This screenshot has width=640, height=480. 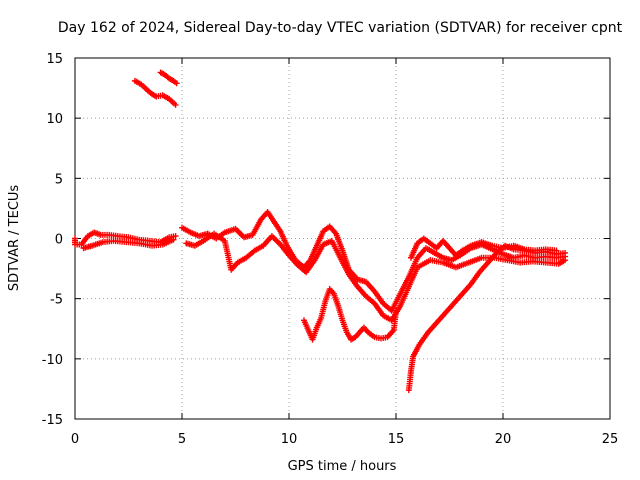 I want to click on series-arc-early-high-a, so click(x=155, y=92).